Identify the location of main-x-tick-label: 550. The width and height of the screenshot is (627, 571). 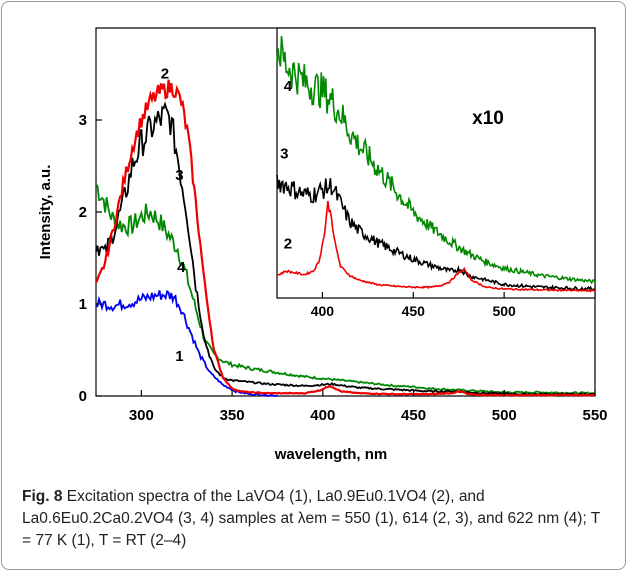
(594, 415).